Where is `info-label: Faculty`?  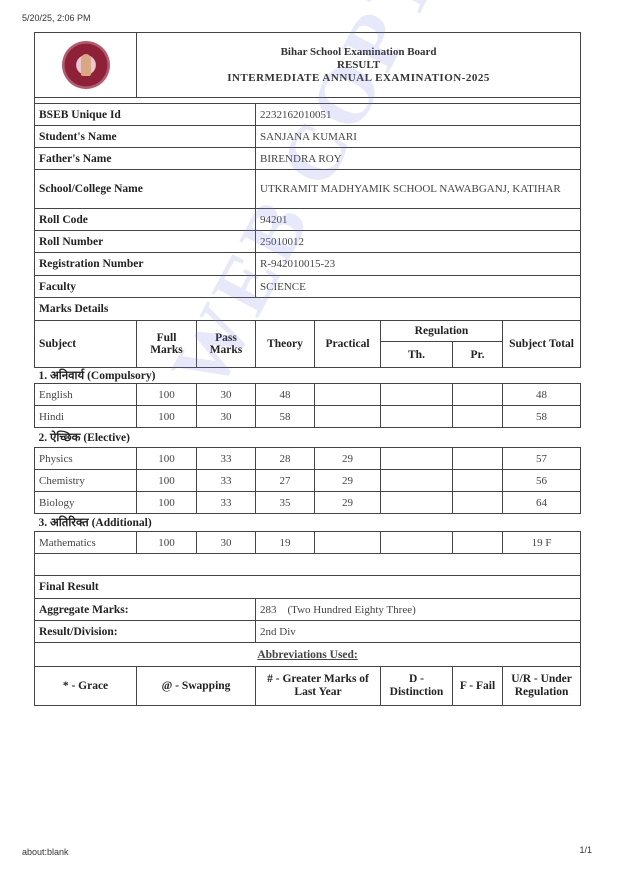 info-label: Faculty is located at coordinates (145, 286).